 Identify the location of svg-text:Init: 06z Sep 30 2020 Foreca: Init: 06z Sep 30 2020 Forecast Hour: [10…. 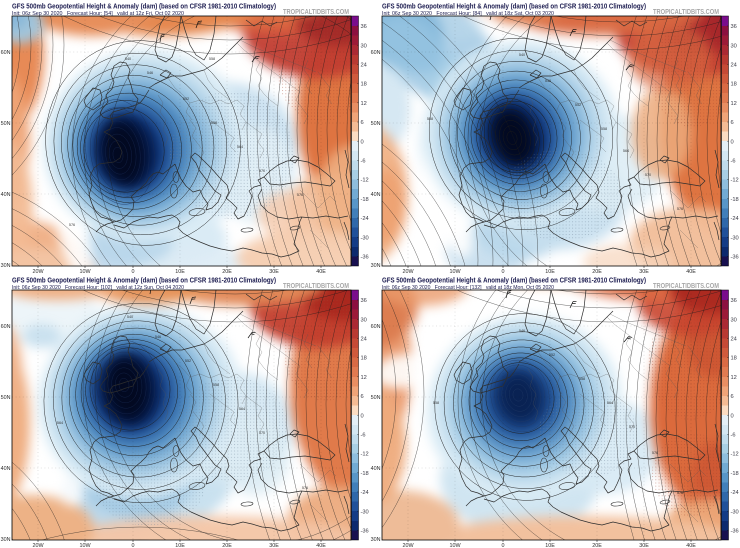
(98, 288).